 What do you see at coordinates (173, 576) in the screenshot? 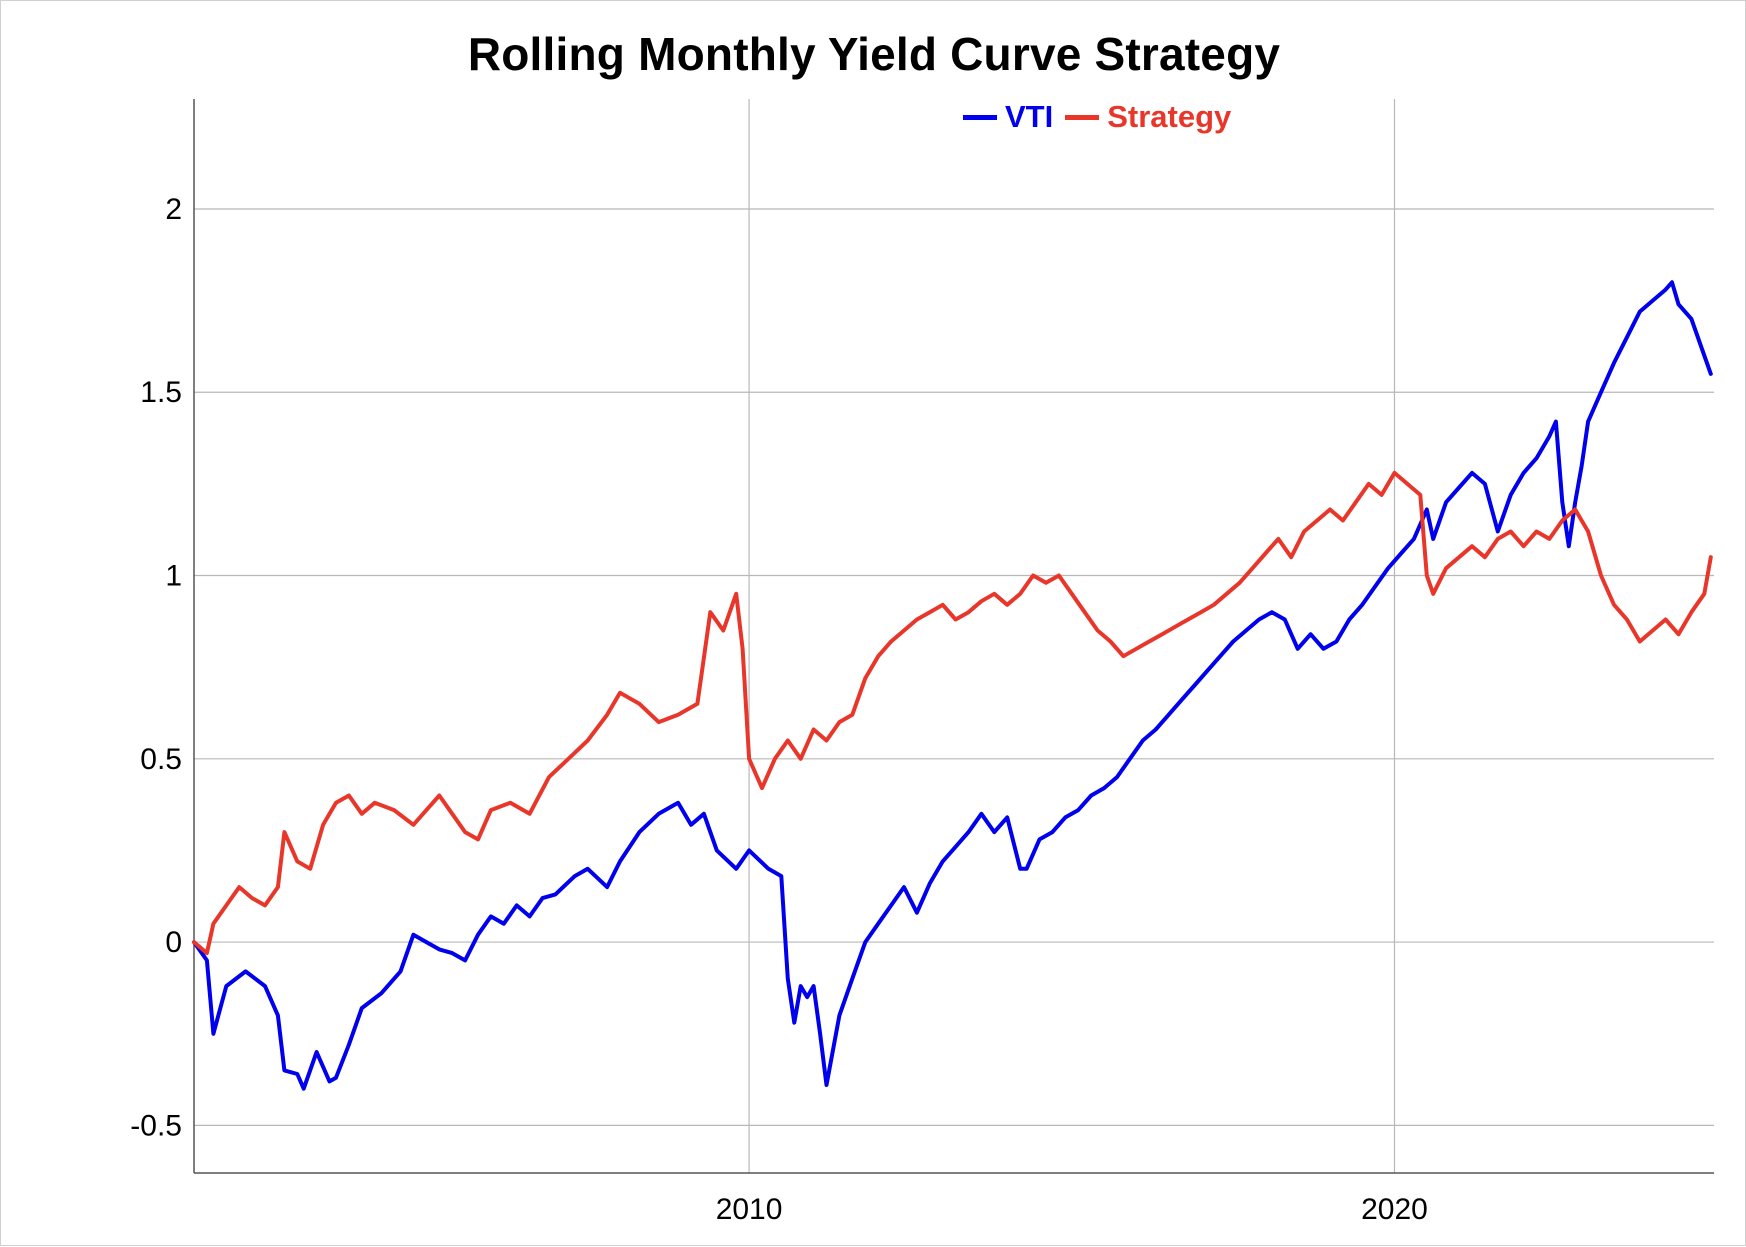
I see `y-tick-label: 1` at bounding box center [173, 576].